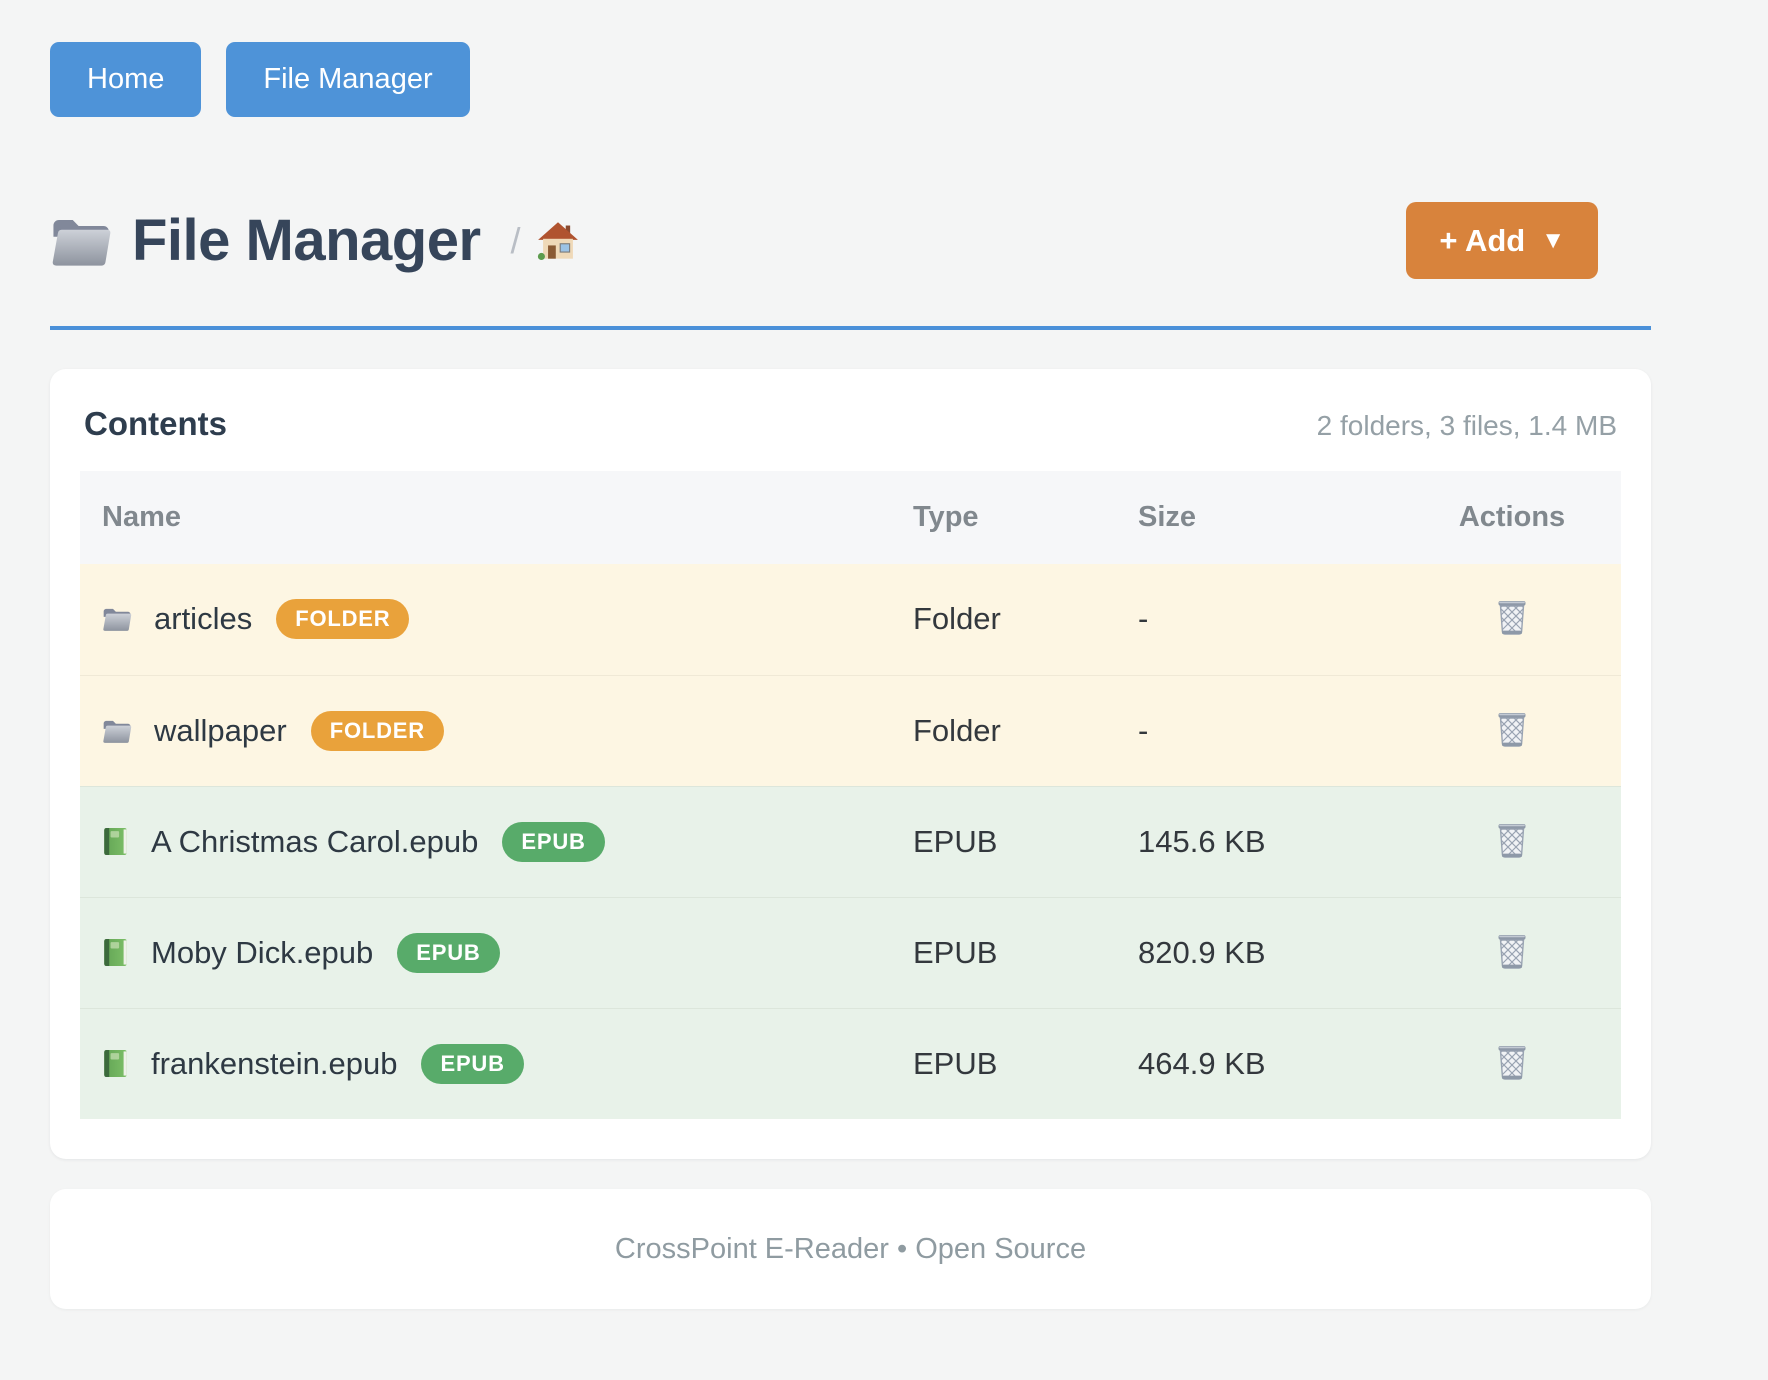  What do you see at coordinates (315, 841) in the screenshot?
I see `item-name: A Christmas Carol.epub` at bounding box center [315, 841].